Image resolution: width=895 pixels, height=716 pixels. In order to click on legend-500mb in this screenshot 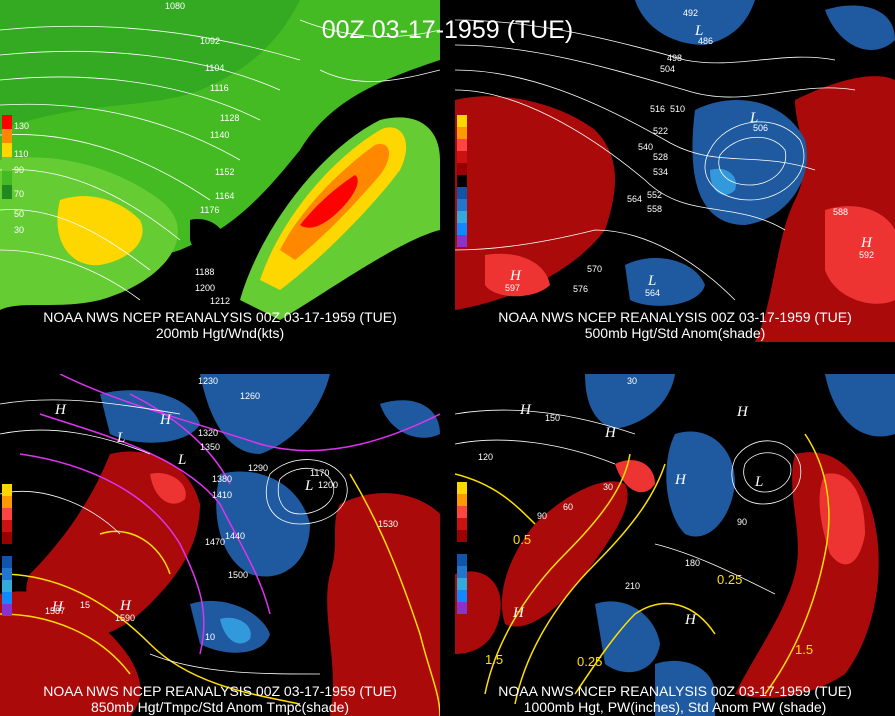, I will do `click(463, 181)`.